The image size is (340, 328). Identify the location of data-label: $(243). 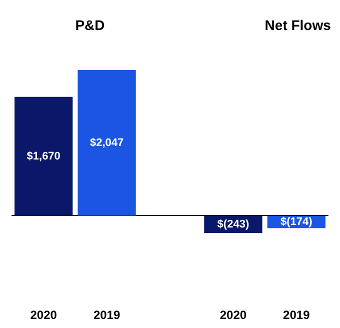
(233, 224).